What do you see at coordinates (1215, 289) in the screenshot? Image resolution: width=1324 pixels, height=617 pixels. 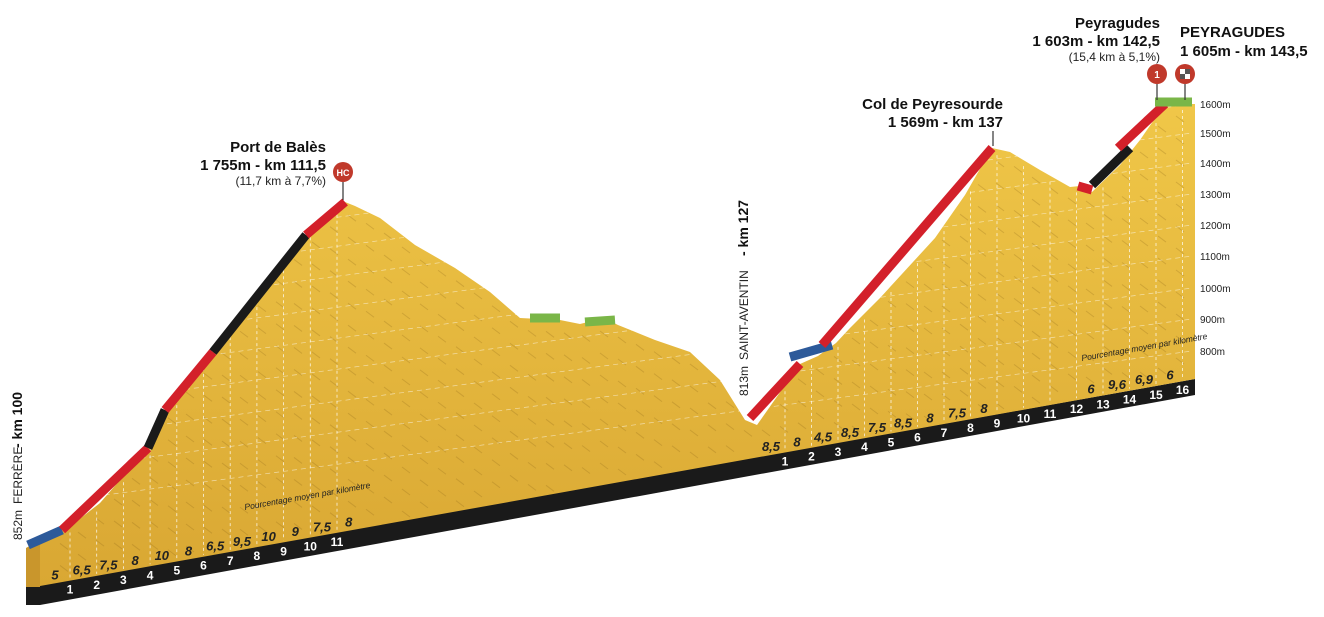 I see `altitude-tick-label: 1000m` at bounding box center [1215, 289].